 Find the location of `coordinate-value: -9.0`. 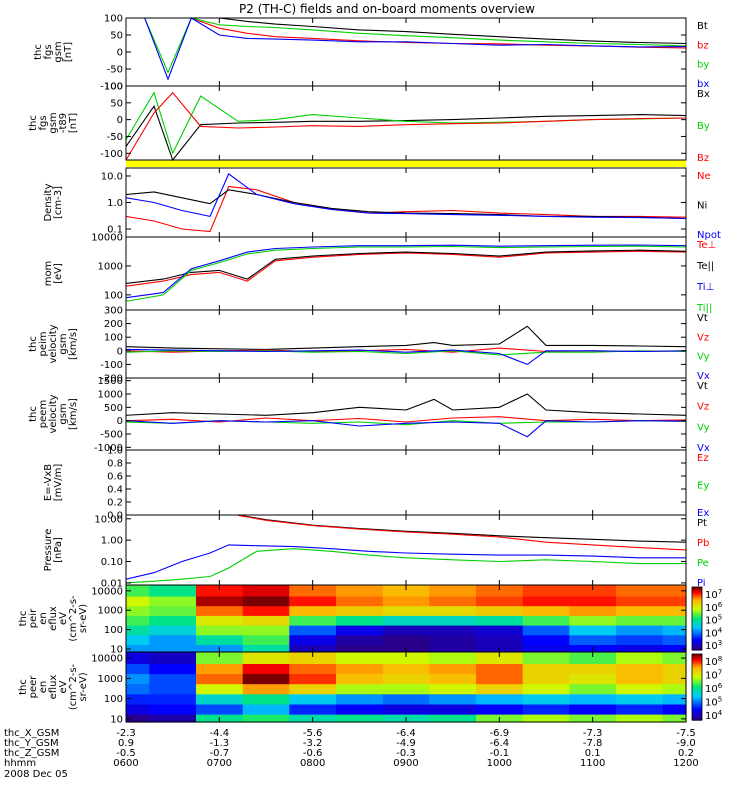

coordinate-value: -9.0 is located at coordinates (686, 743).